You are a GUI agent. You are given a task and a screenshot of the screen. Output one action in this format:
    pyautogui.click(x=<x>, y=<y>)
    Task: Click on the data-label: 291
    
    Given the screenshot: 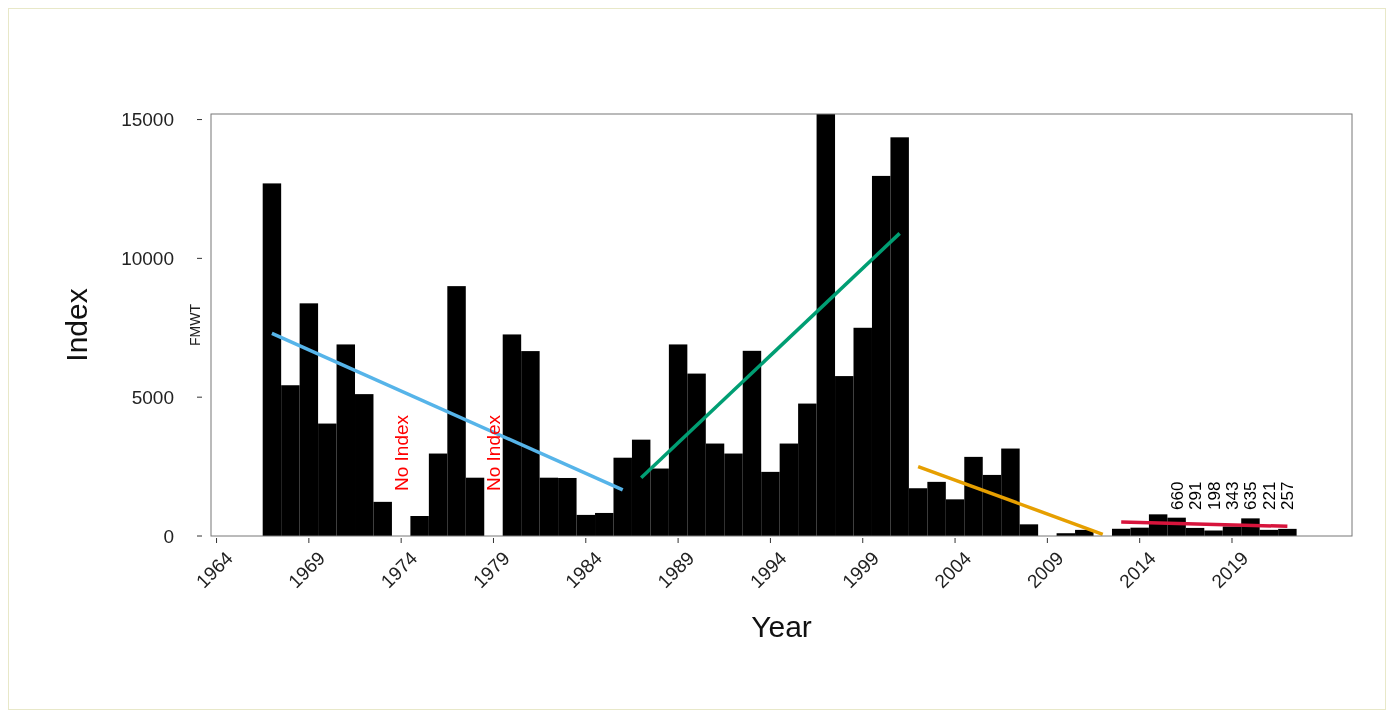 What is the action you would take?
    pyautogui.click(x=1196, y=495)
    